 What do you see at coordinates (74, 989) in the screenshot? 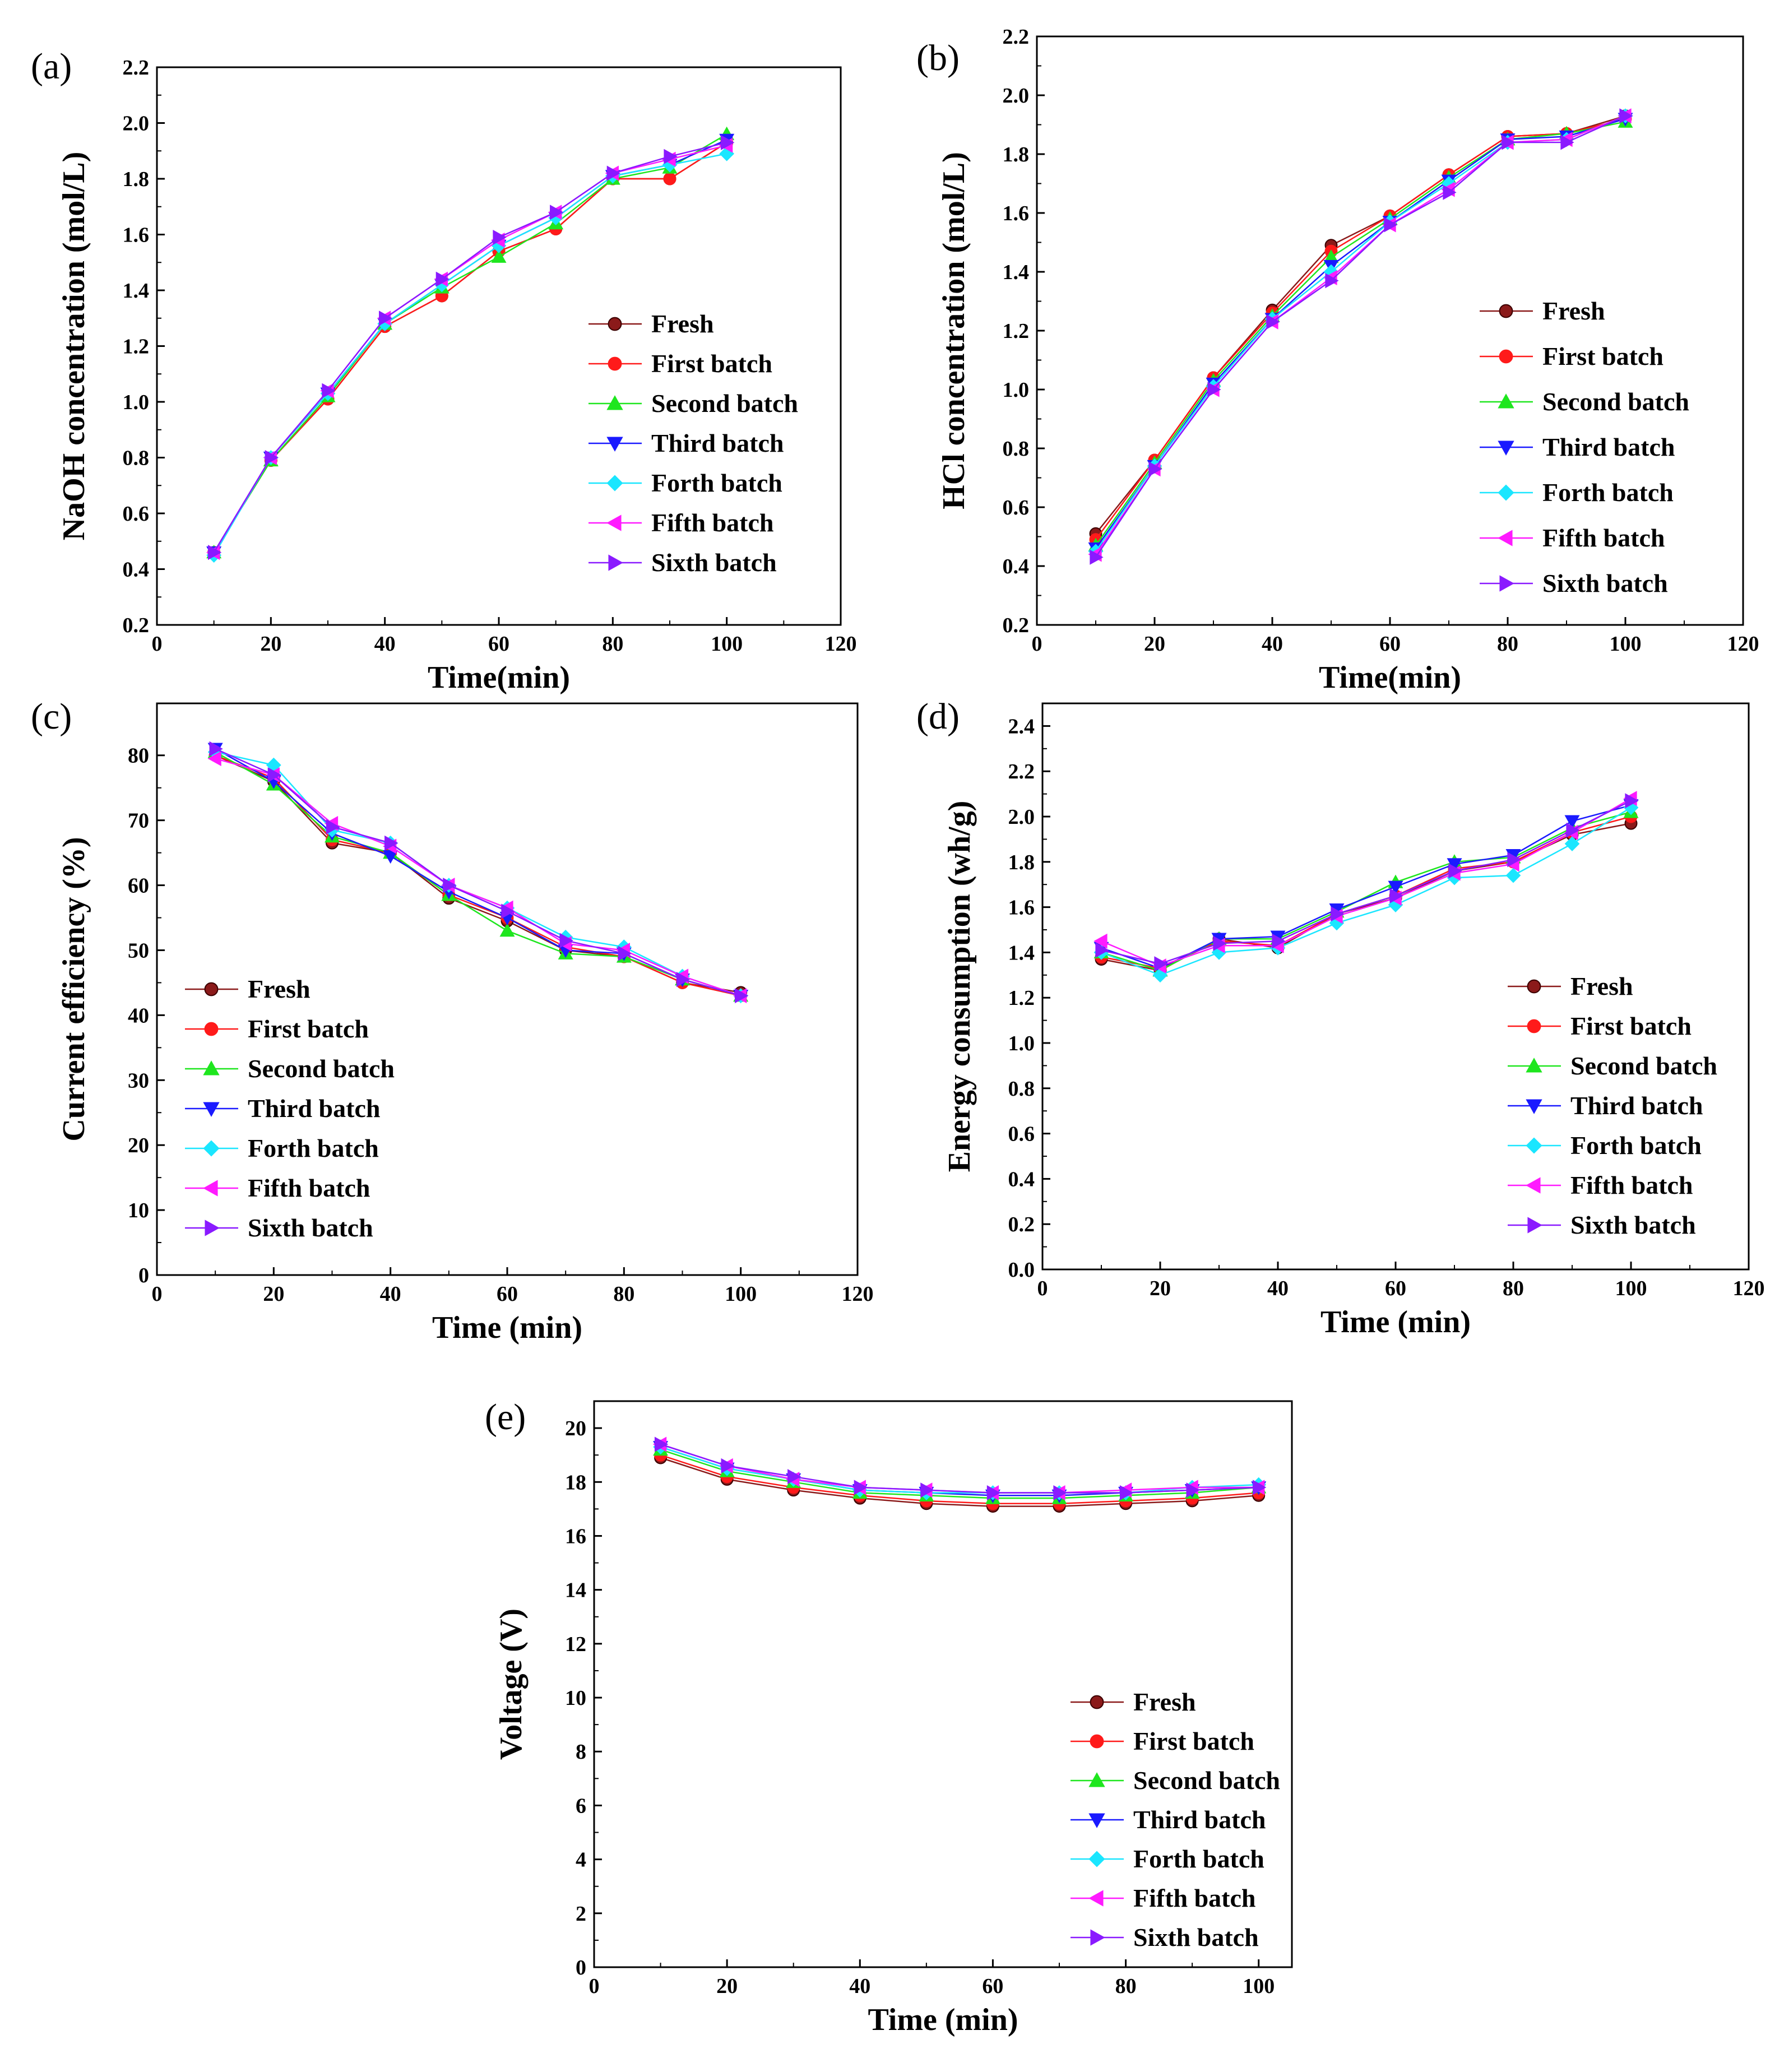
I see `y-axis-label-c: Current efficiency (%)` at bounding box center [74, 989].